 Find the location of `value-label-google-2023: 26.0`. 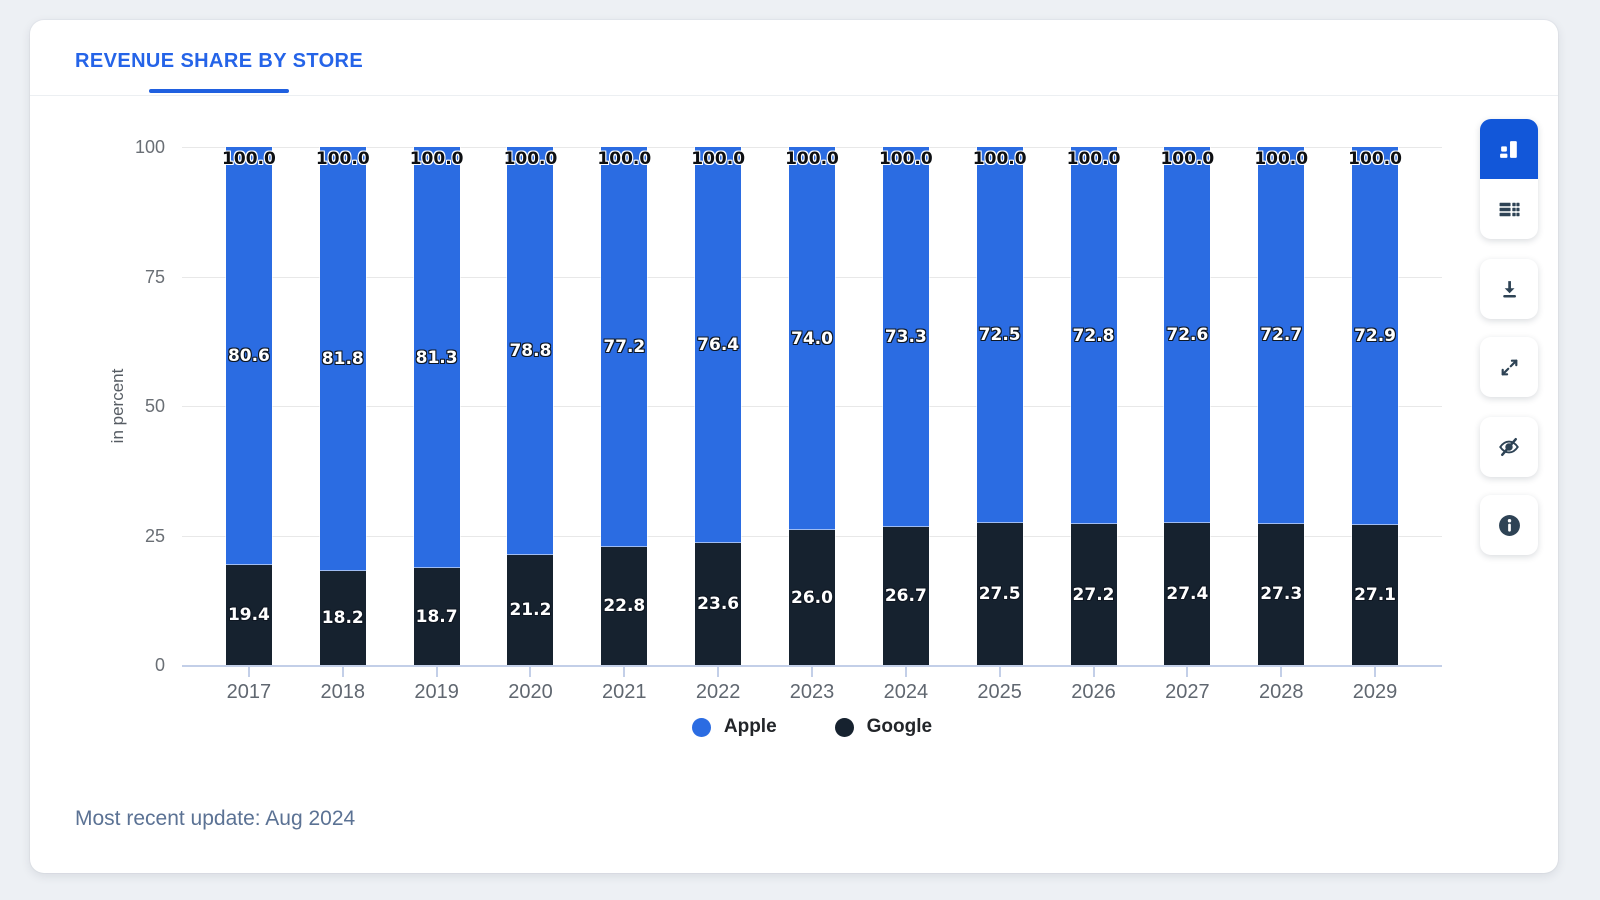

value-label-google-2023: 26.0 is located at coordinates (812, 597).